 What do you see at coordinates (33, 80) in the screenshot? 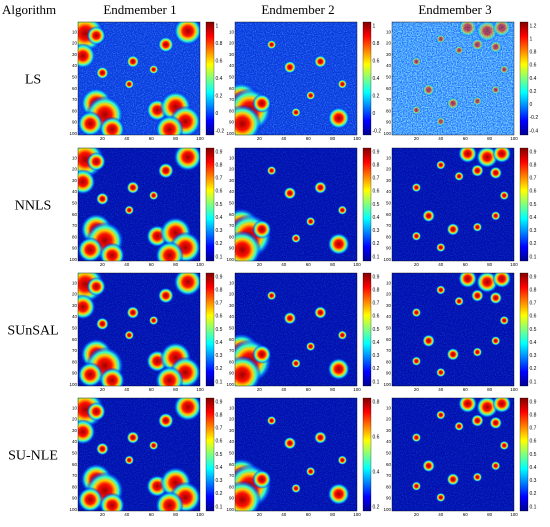
I see `row-label: LS` at bounding box center [33, 80].